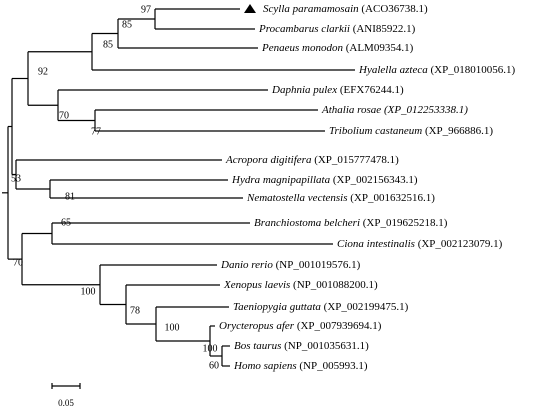  I want to click on accession: (XP_015777478.1), so click(356, 160).